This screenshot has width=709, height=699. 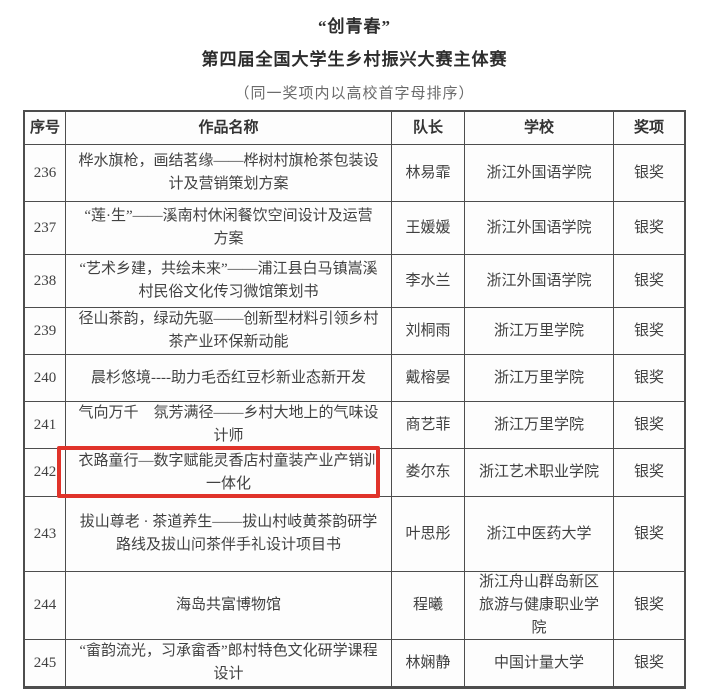 I want to click on cell-name: “艺术乡建，共绘未来”——浦江县白马镇嵩溪村民俗文化传习微馆策划书, so click(x=229, y=281).